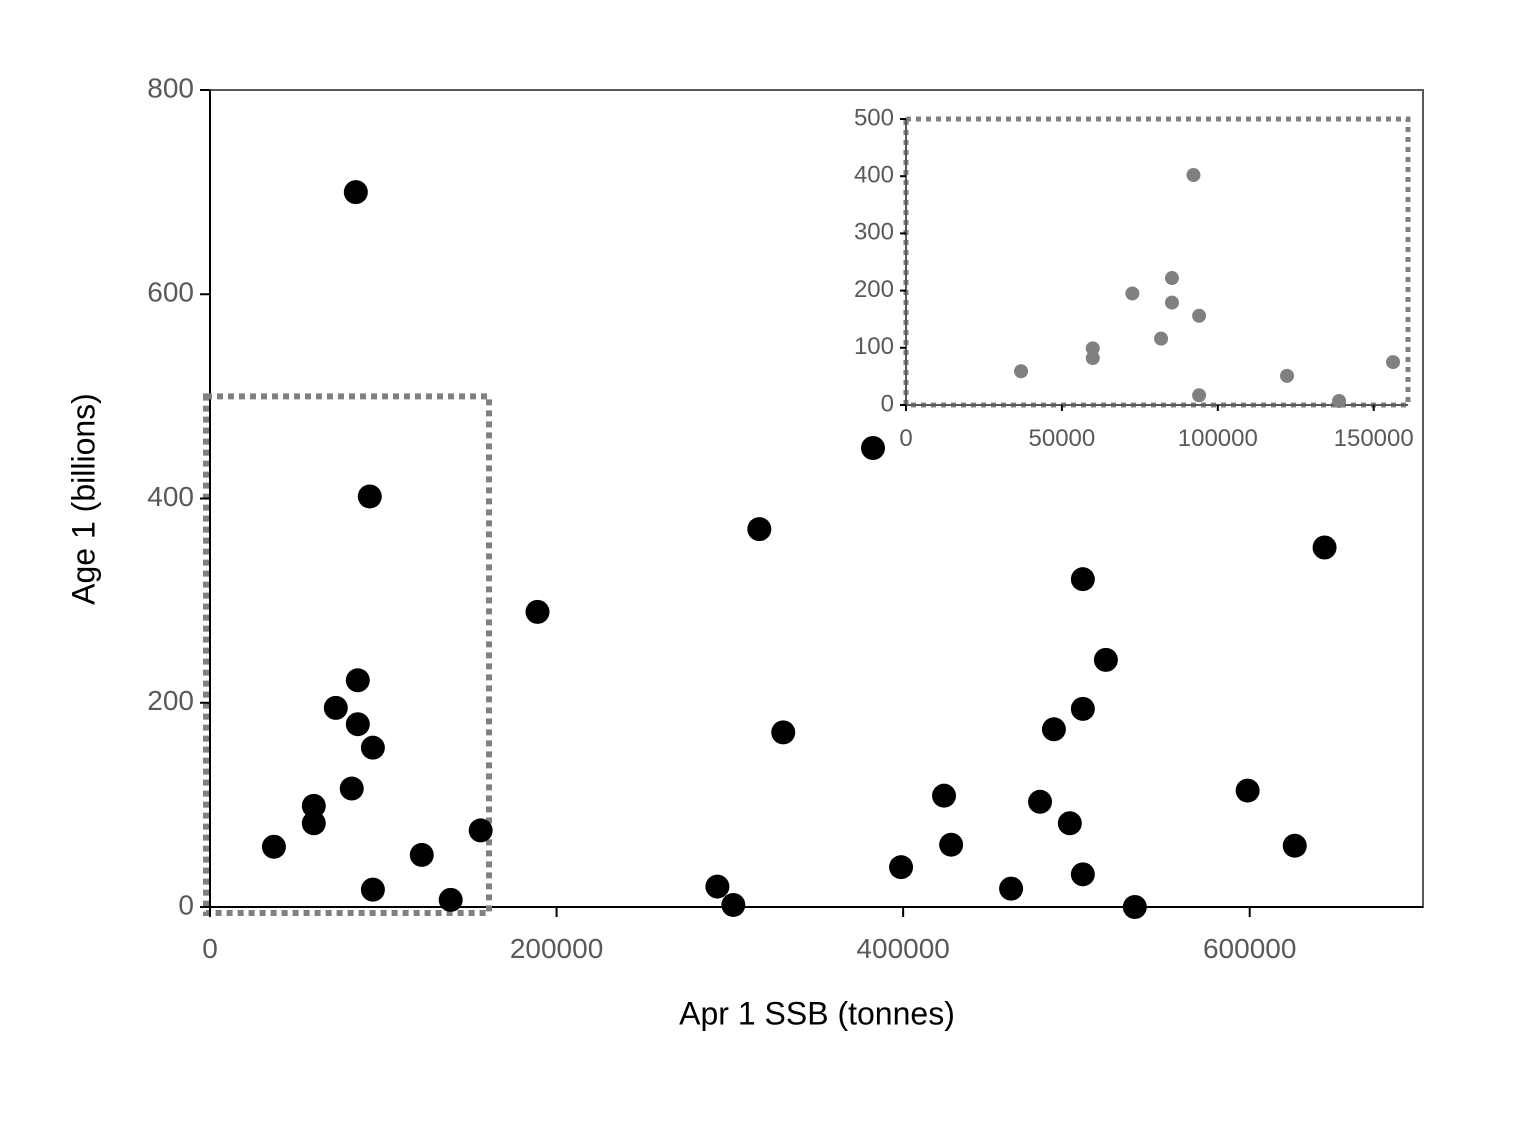 Image resolution: width=1525 pixels, height=1145 pixels. What do you see at coordinates (1374, 438) in the screenshot?
I see `x-tick-label: 150000` at bounding box center [1374, 438].